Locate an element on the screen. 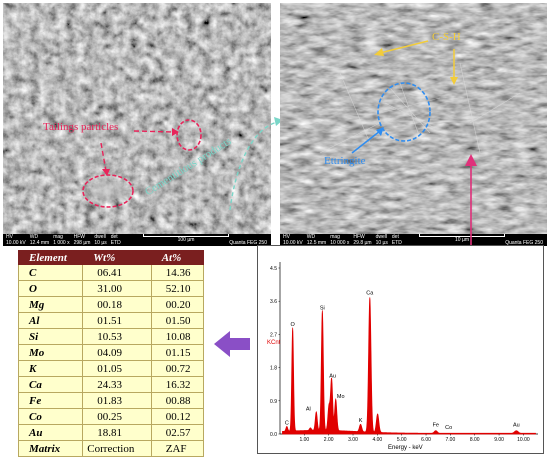  table-cell: Au is located at coordinates (50, 432).